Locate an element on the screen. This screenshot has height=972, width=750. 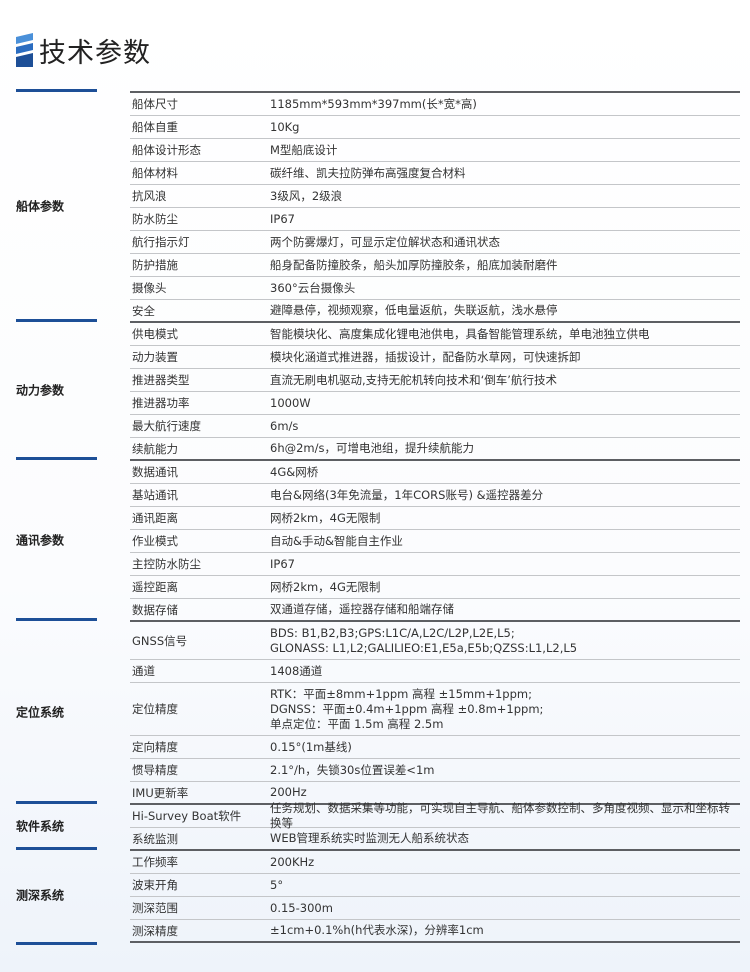
spec-value: 两个防雾爆灯，可显示定位解状态和通讯状态 is located at coordinates (385, 241).